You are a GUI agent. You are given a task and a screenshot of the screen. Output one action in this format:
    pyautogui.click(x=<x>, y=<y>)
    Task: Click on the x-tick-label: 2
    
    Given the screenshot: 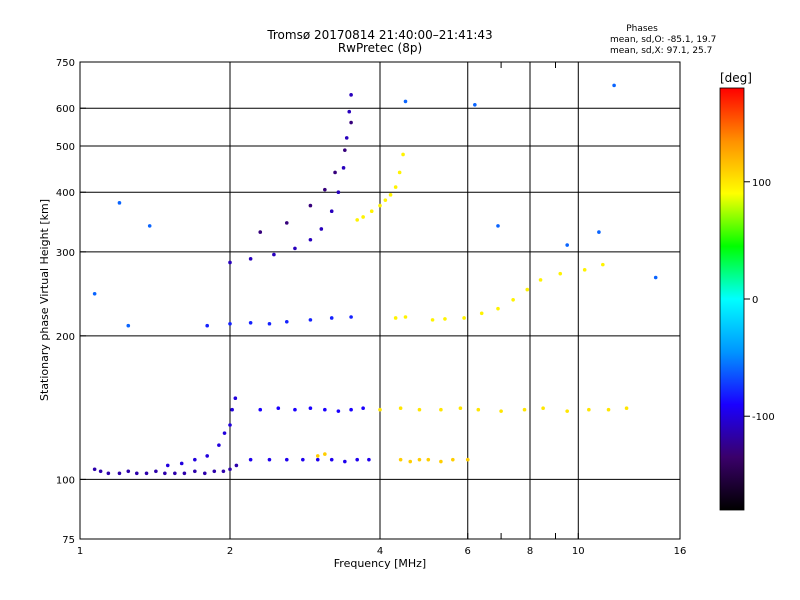 What is the action you would take?
    pyautogui.click(x=230, y=551)
    